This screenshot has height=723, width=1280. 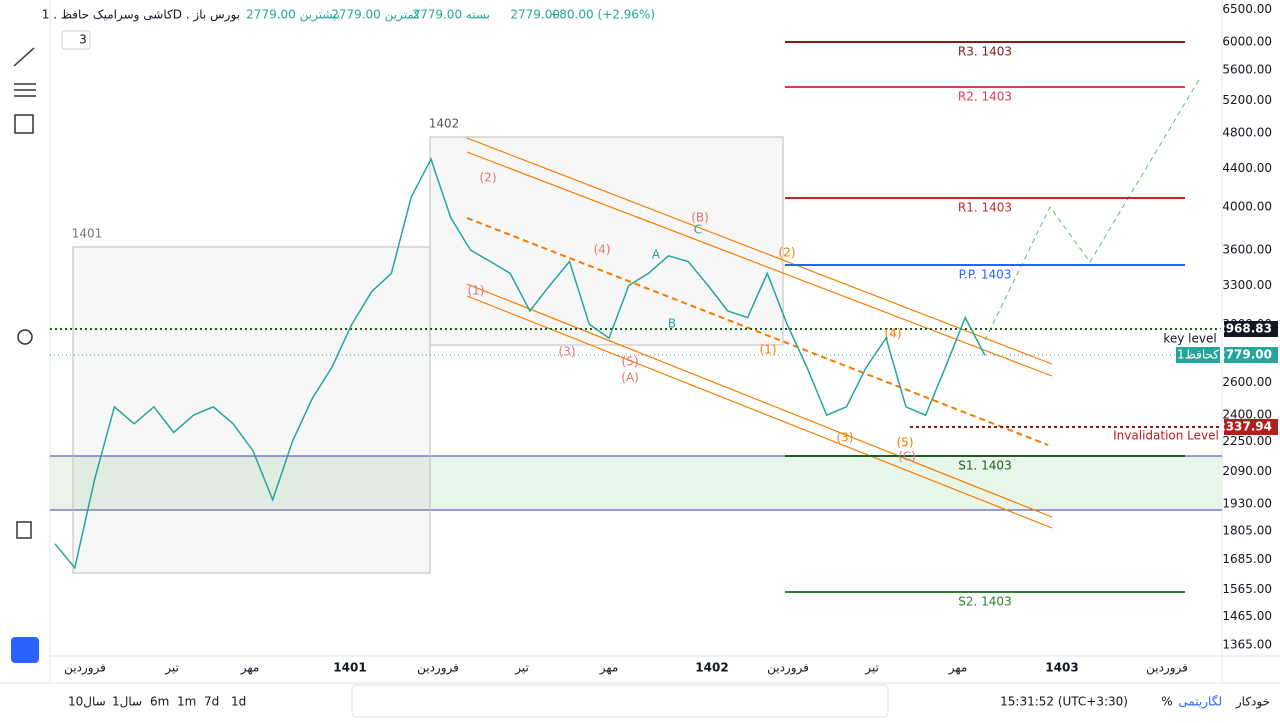 I want to click on annotation: A, so click(x=656, y=255).